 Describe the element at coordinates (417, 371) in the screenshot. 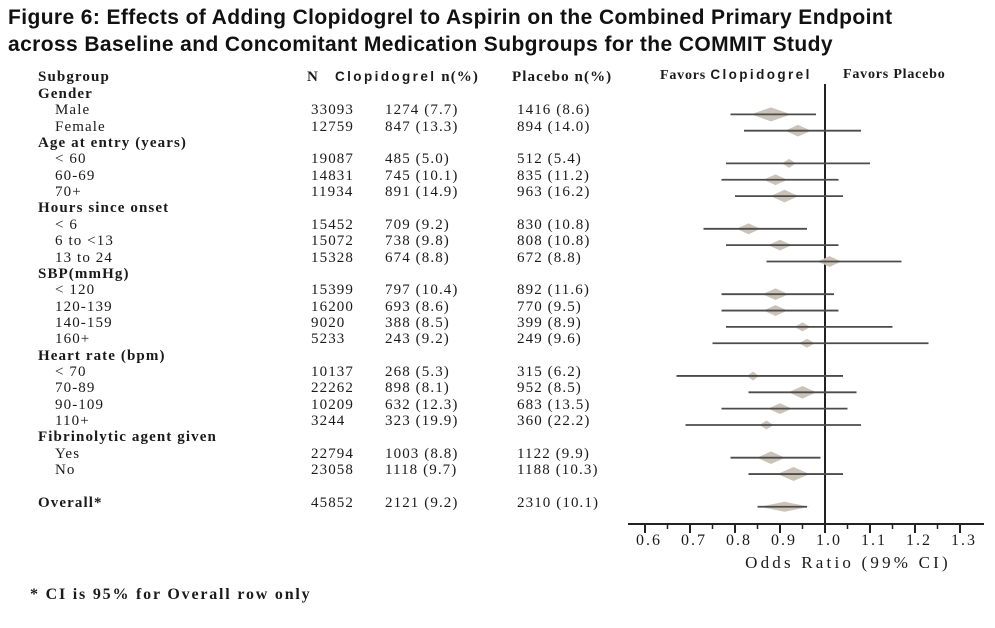

I see `clopidogrel-value: 268 (5.3)` at that location.